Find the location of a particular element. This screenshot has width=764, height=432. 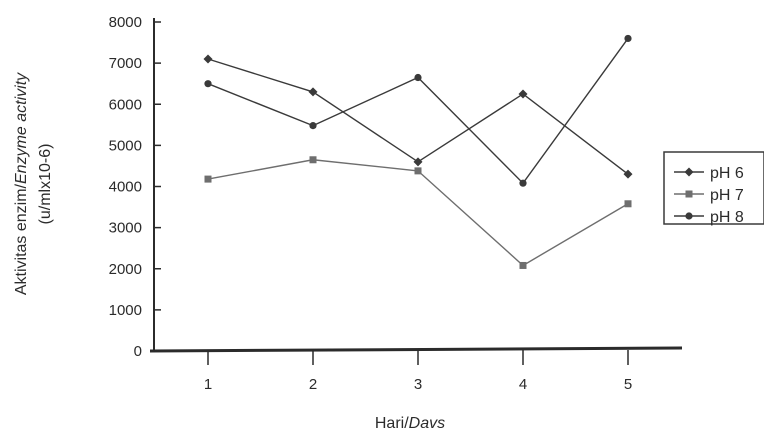

legend: pH 6 pH 7 pH 8 is located at coordinates (713, 188).